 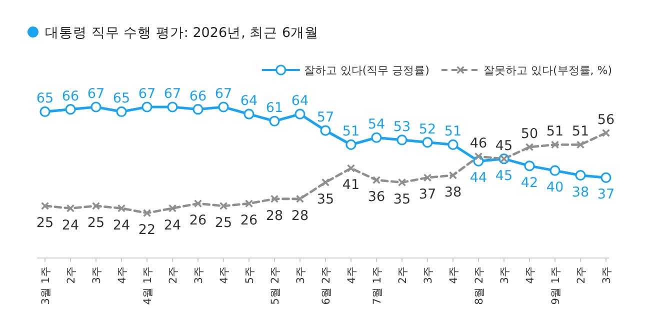 I want to click on data-label: 52, so click(x=427, y=129).